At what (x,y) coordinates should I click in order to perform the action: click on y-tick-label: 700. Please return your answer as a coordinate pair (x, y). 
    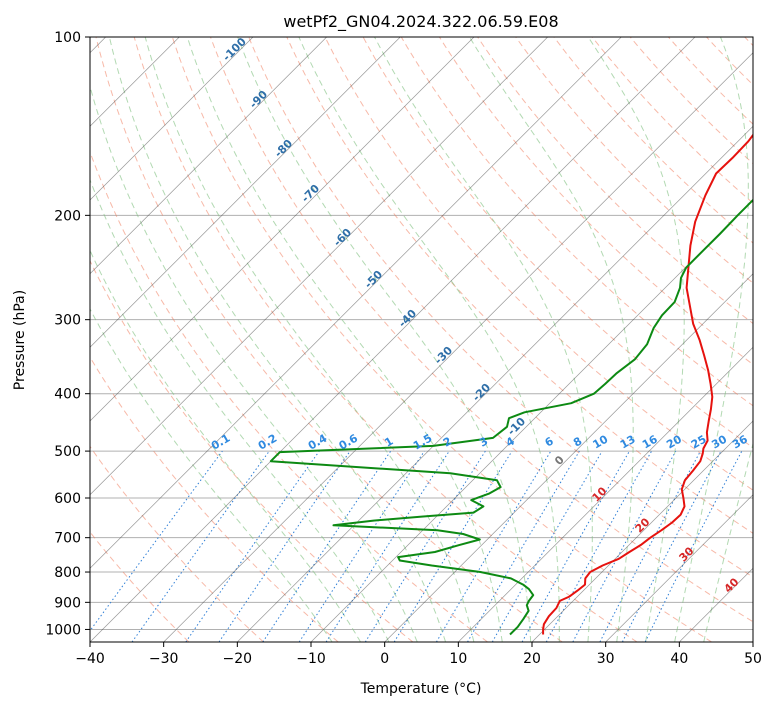
    Looking at the image, I should click on (67, 539).